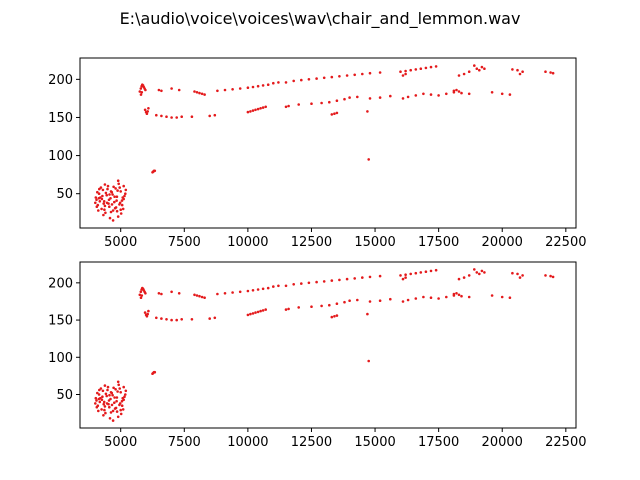 The width and height of the screenshot is (640, 480). Describe the element at coordinates (502, 242) in the screenshot. I see `x-tick-label: 20000` at that location.